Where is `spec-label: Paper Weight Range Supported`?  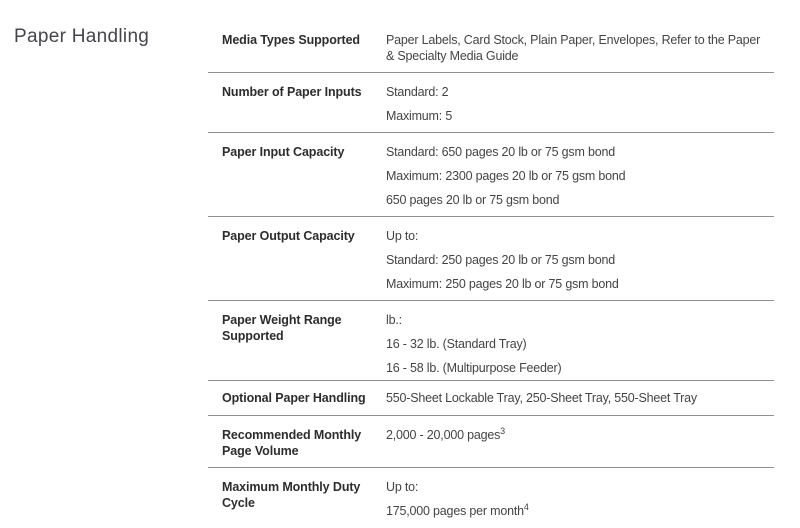 spec-label: Paper Weight Range Supported is located at coordinates (282, 328).